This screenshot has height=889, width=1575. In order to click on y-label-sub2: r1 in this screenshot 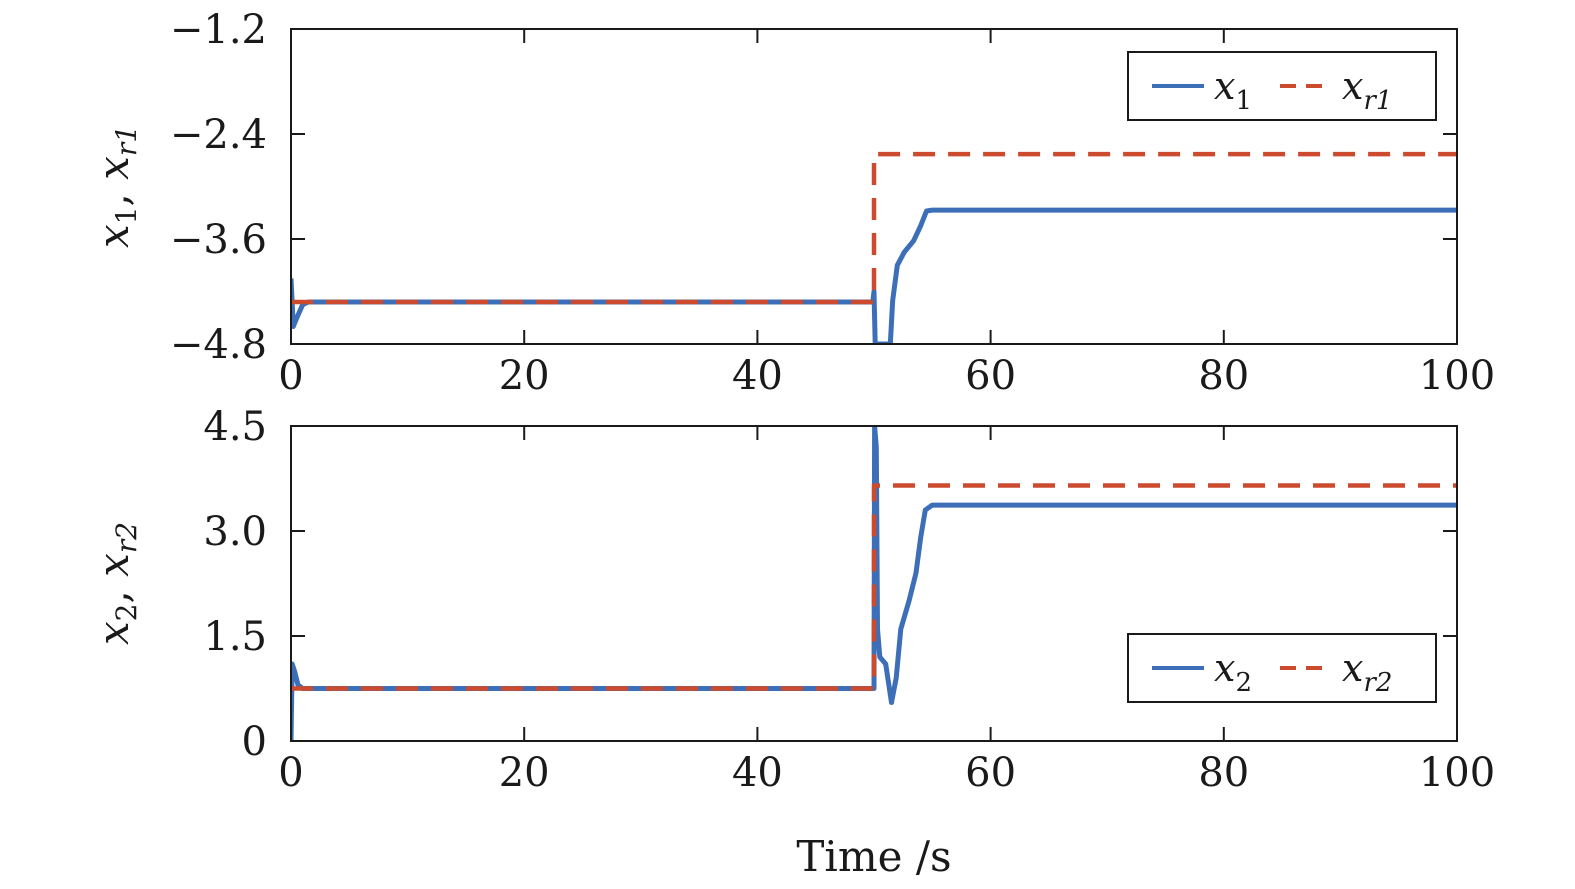, I will do `click(126, 140)`.